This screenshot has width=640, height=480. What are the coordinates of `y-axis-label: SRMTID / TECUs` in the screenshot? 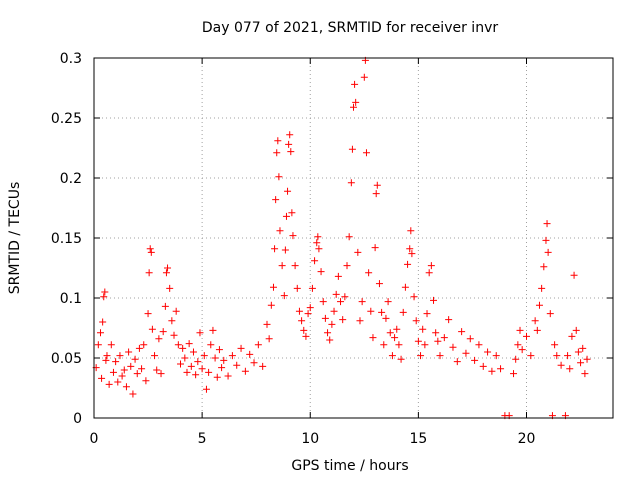 It's located at (15, 238).